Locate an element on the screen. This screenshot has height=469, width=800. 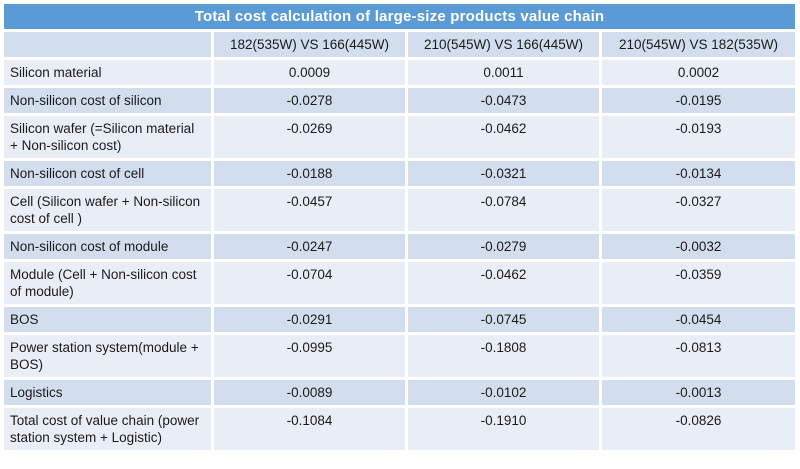
table-row-silicon-material: Silicon material 0.0009 0.0011 0.0002 is located at coordinates (400, 72).